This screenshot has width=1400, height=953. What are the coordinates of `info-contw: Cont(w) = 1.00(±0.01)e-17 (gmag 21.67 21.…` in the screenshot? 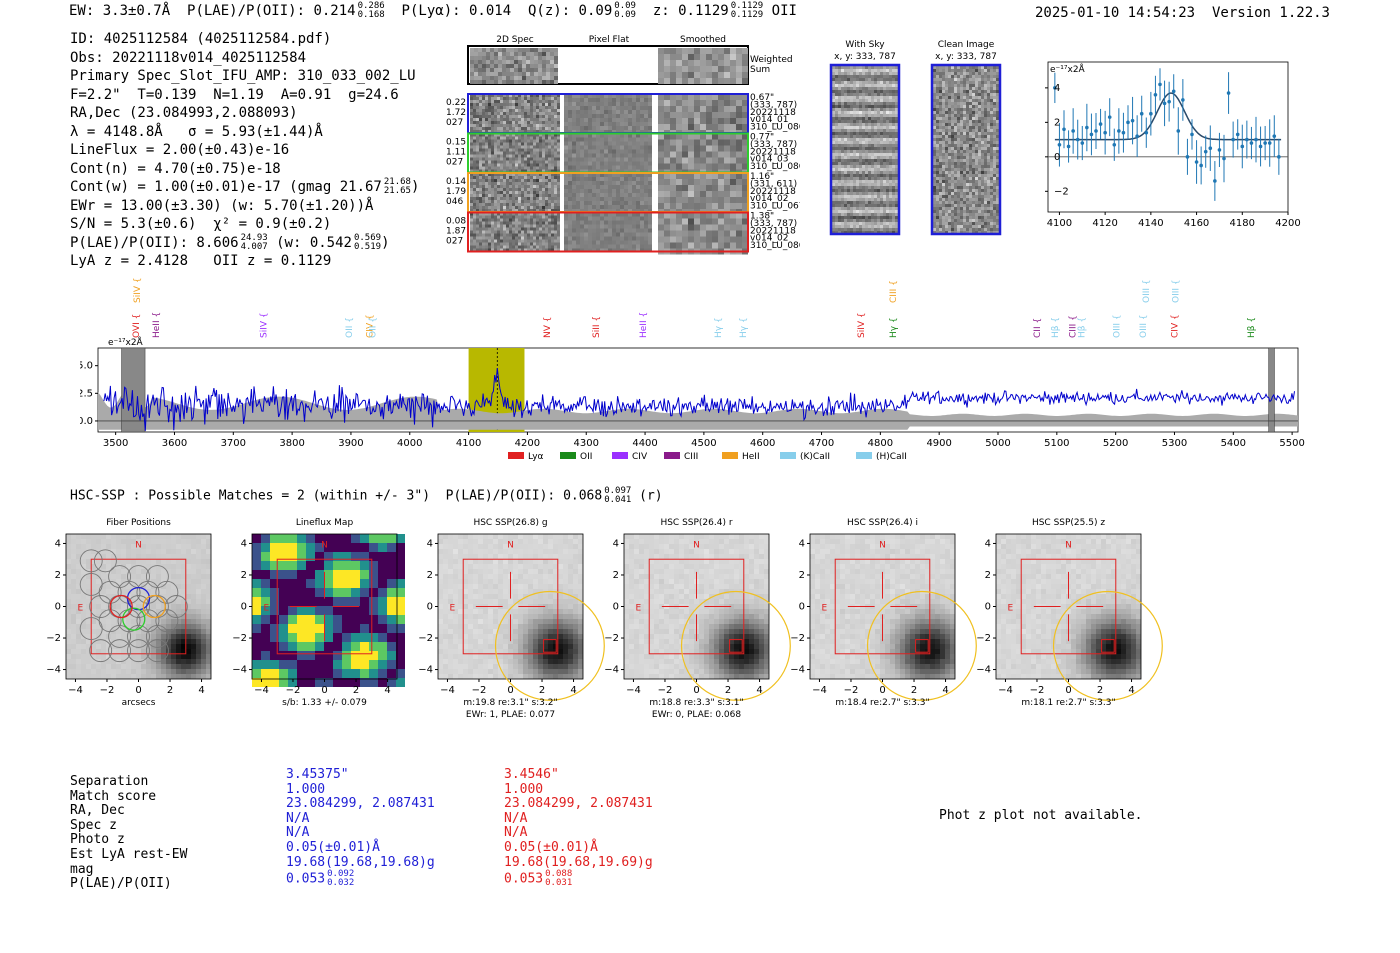 It's located at (244, 187).